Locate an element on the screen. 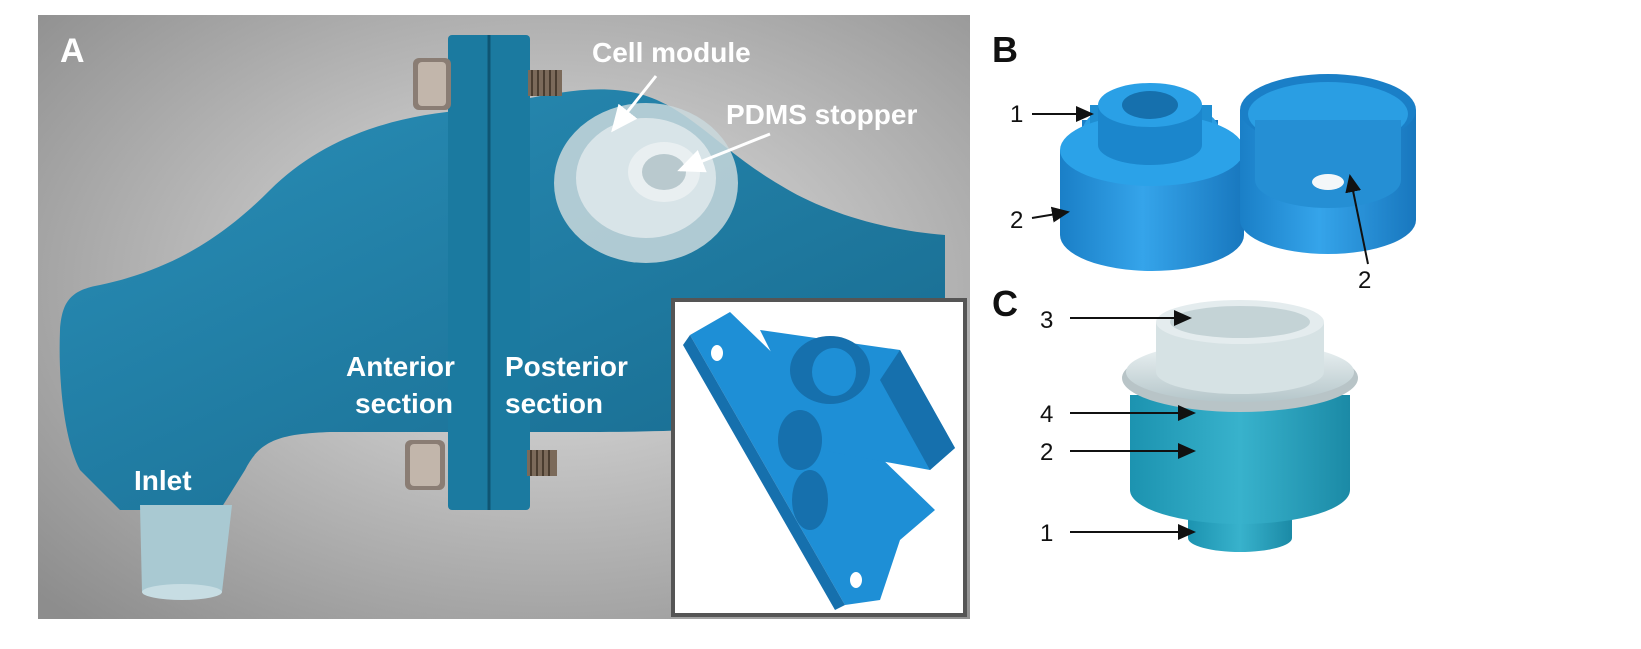 The width and height of the screenshot is (1641, 649). label-pdms-stopper: PDMS stopper is located at coordinates (821, 114).